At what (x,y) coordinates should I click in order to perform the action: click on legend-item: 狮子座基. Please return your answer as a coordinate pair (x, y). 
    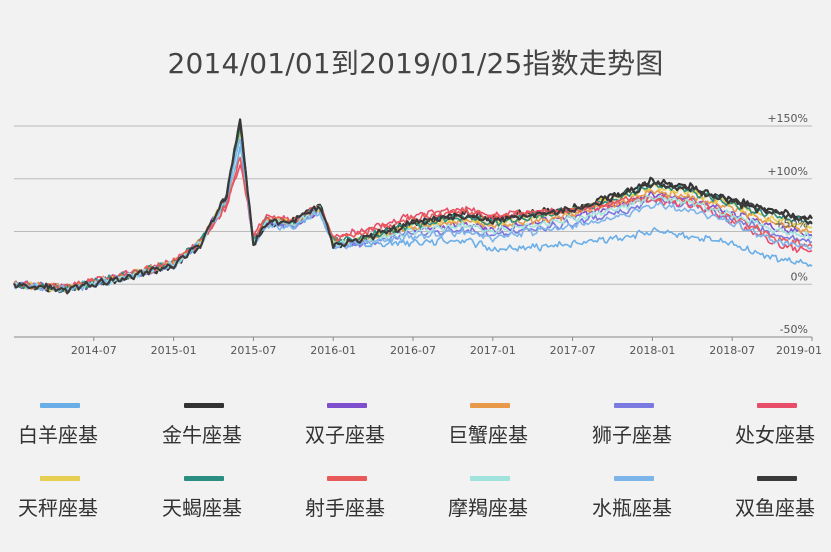
    Looking at the image, I should click on (647, 428).